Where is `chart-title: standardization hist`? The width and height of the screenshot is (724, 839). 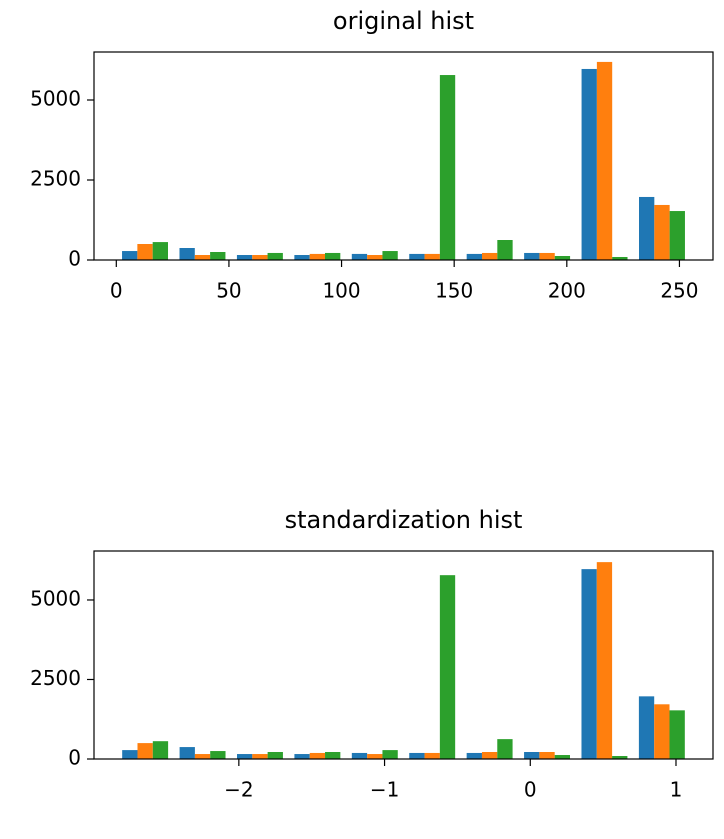
chart-title: standardization hist is located at coordinates (404, 520).